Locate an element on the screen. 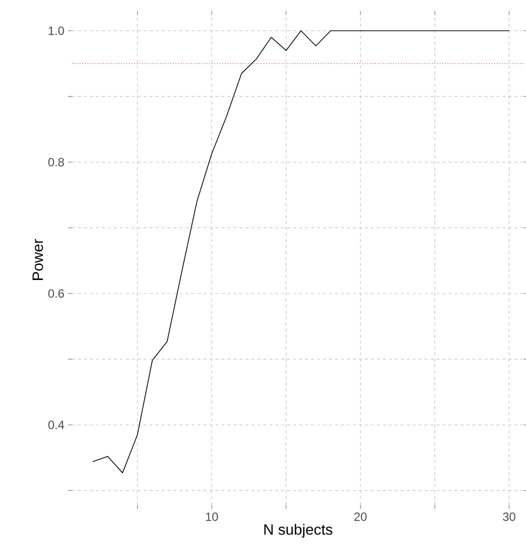 The image size is (526, 549). y-tick-label: 0.4 is located at coordinates (56, 425).